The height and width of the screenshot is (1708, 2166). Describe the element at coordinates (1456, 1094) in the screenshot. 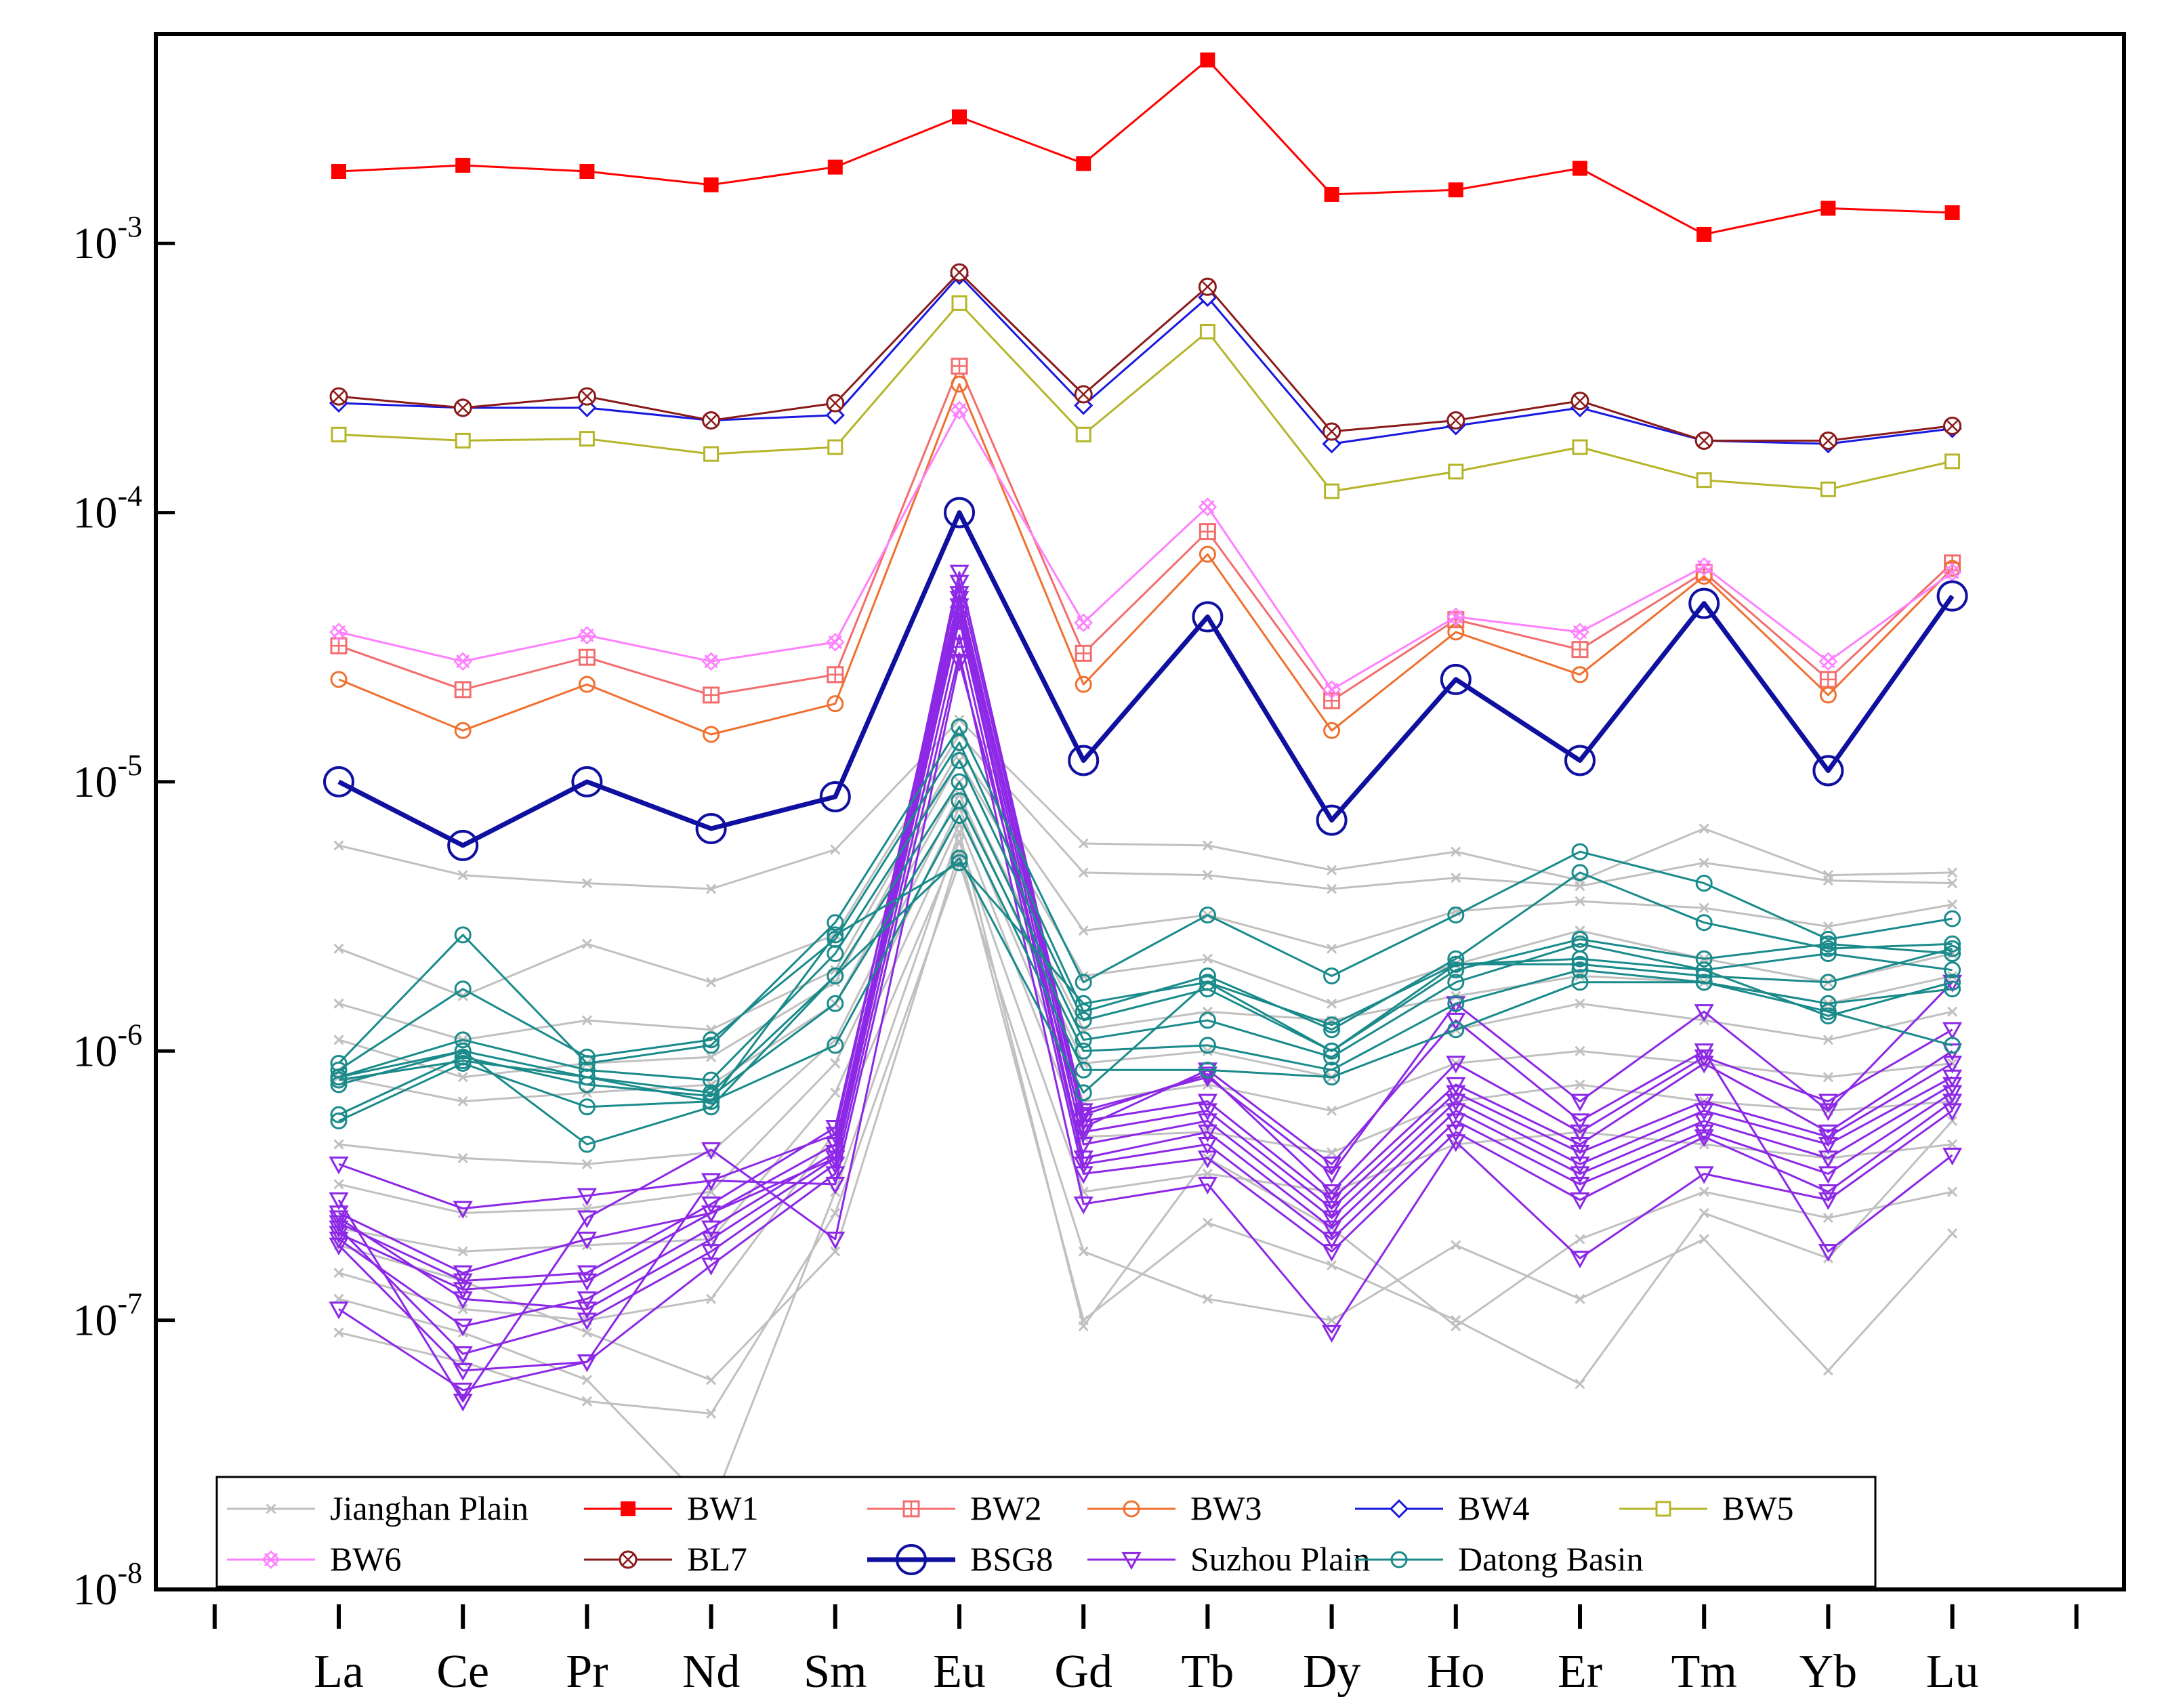

I see `data-point-suzhou-plain-4-ho` at that location.